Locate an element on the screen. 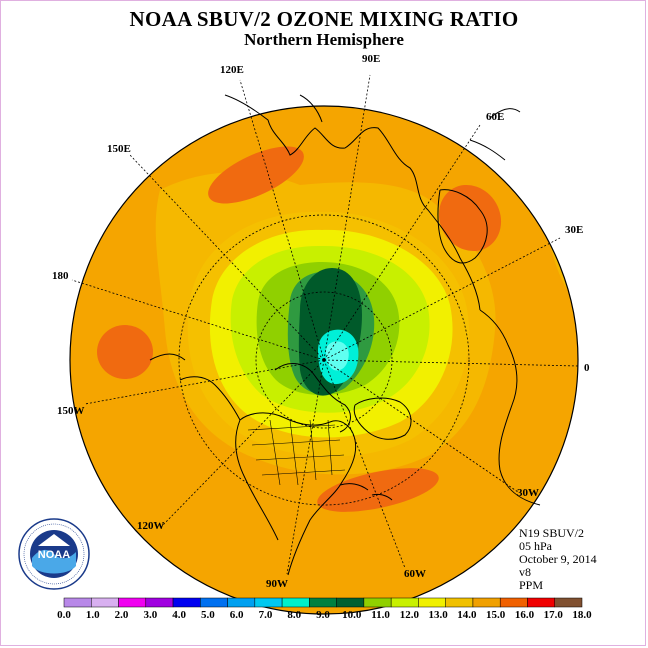 The height and width of the screenshot is (648, 648). map-subtitle: Northern Hemisphere is located at coordinates (324, 39).